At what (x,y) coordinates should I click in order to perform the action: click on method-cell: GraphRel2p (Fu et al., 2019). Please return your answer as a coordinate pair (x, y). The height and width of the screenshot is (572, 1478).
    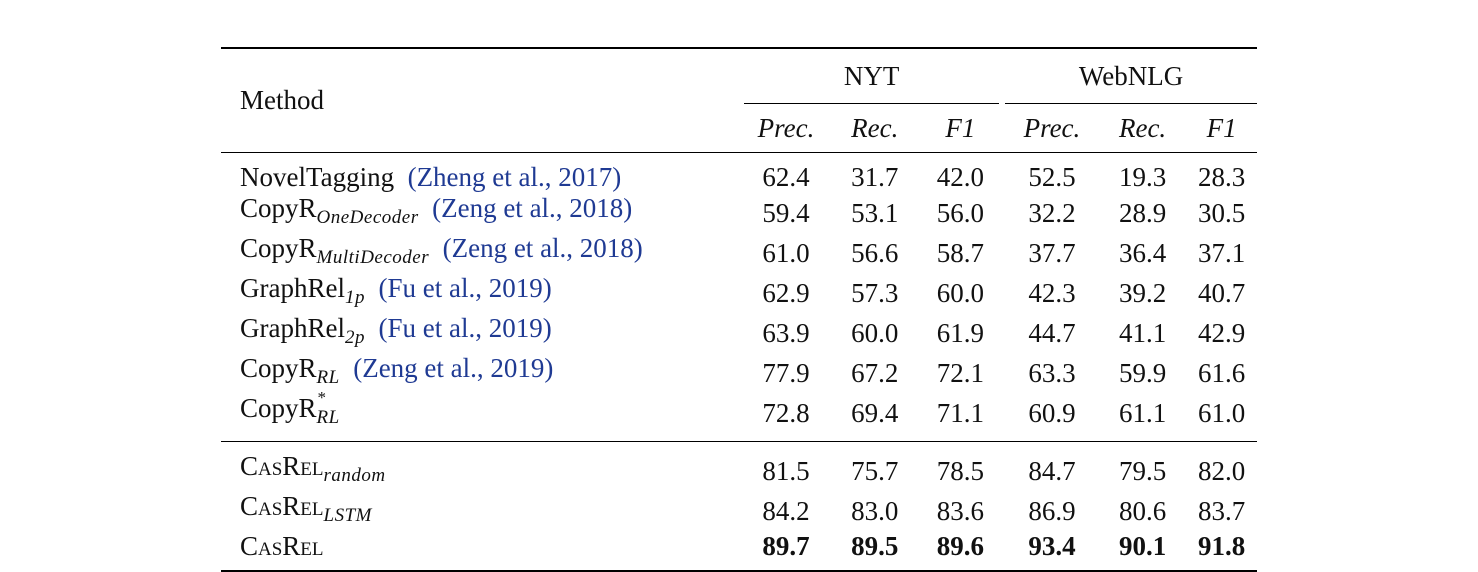
    Looking at the image, I should click on (482, 333).